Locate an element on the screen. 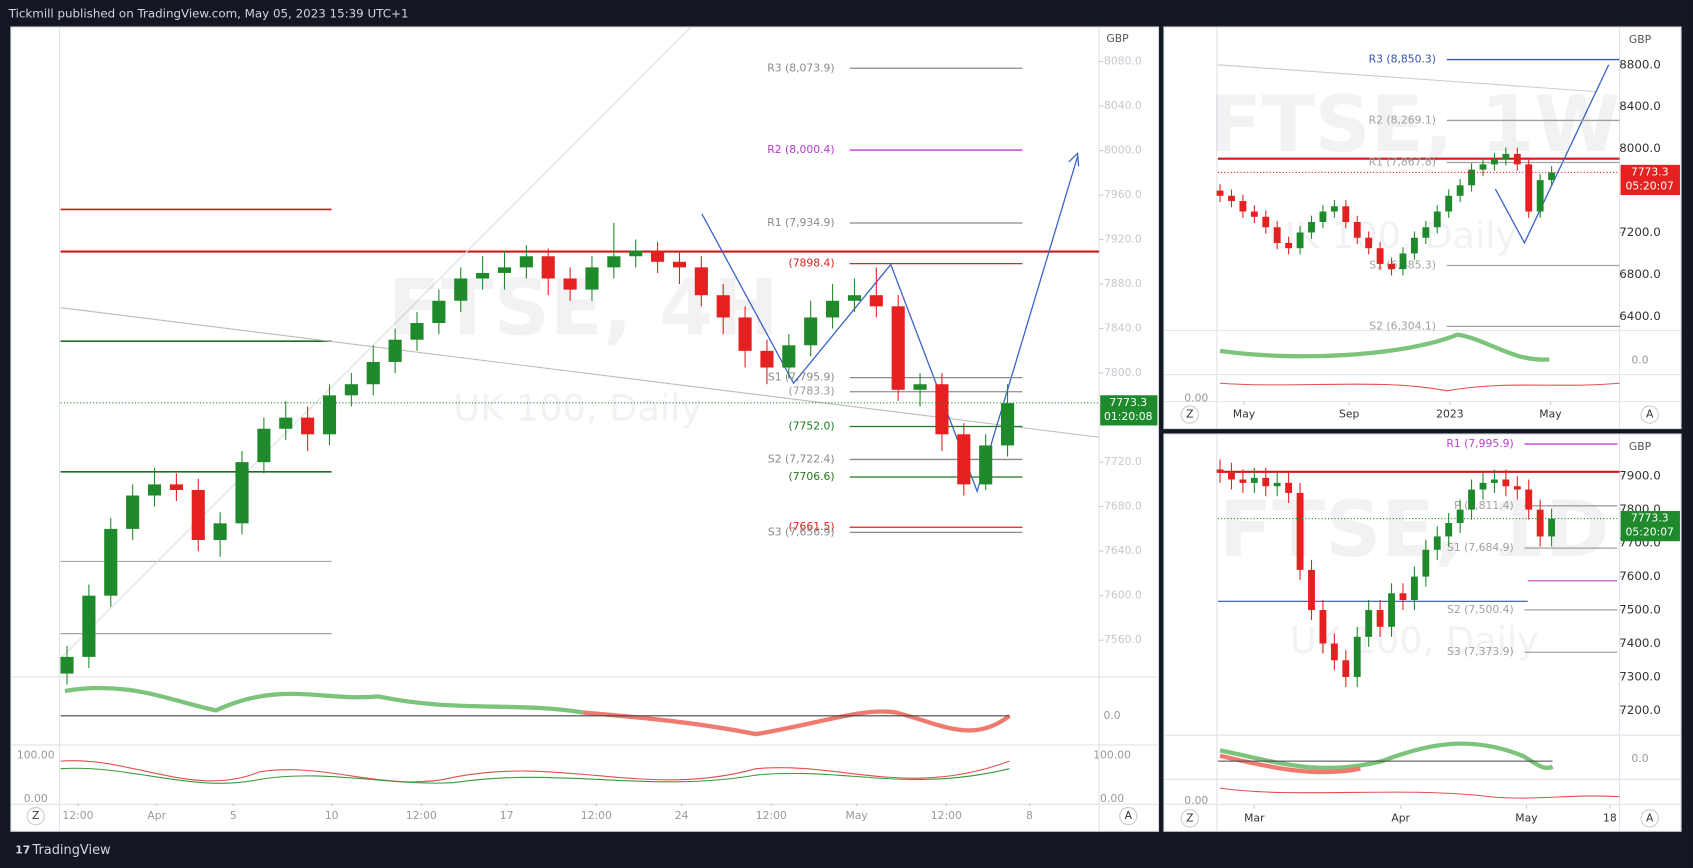  pivot-label: S3 (7,373.9) is located at coordinates (1480, 651).